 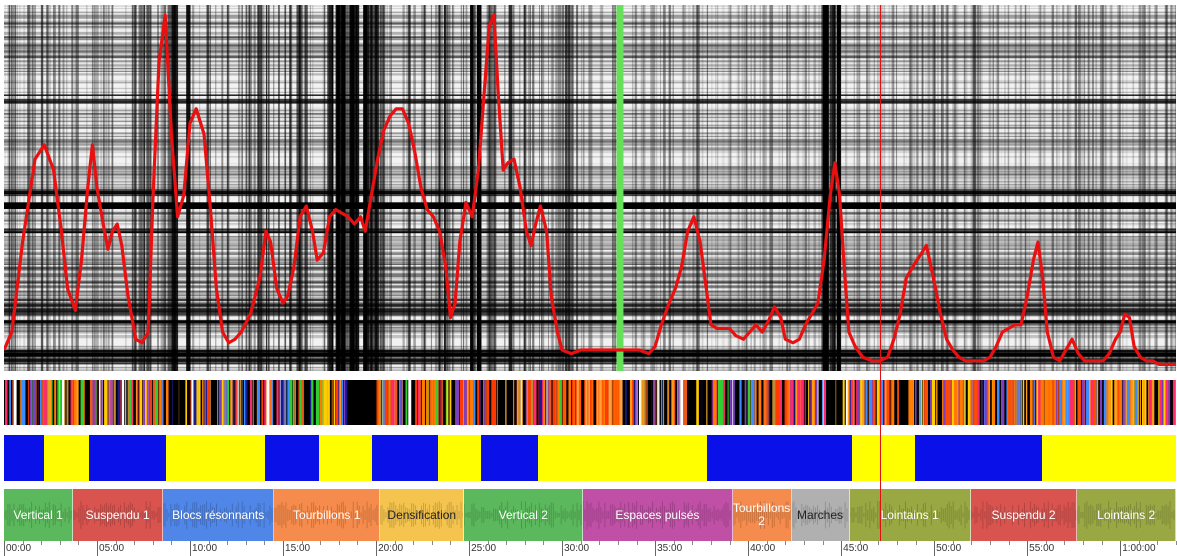 I want to click on segment-block: Suspendu 2, so click(x=1024, y=515).